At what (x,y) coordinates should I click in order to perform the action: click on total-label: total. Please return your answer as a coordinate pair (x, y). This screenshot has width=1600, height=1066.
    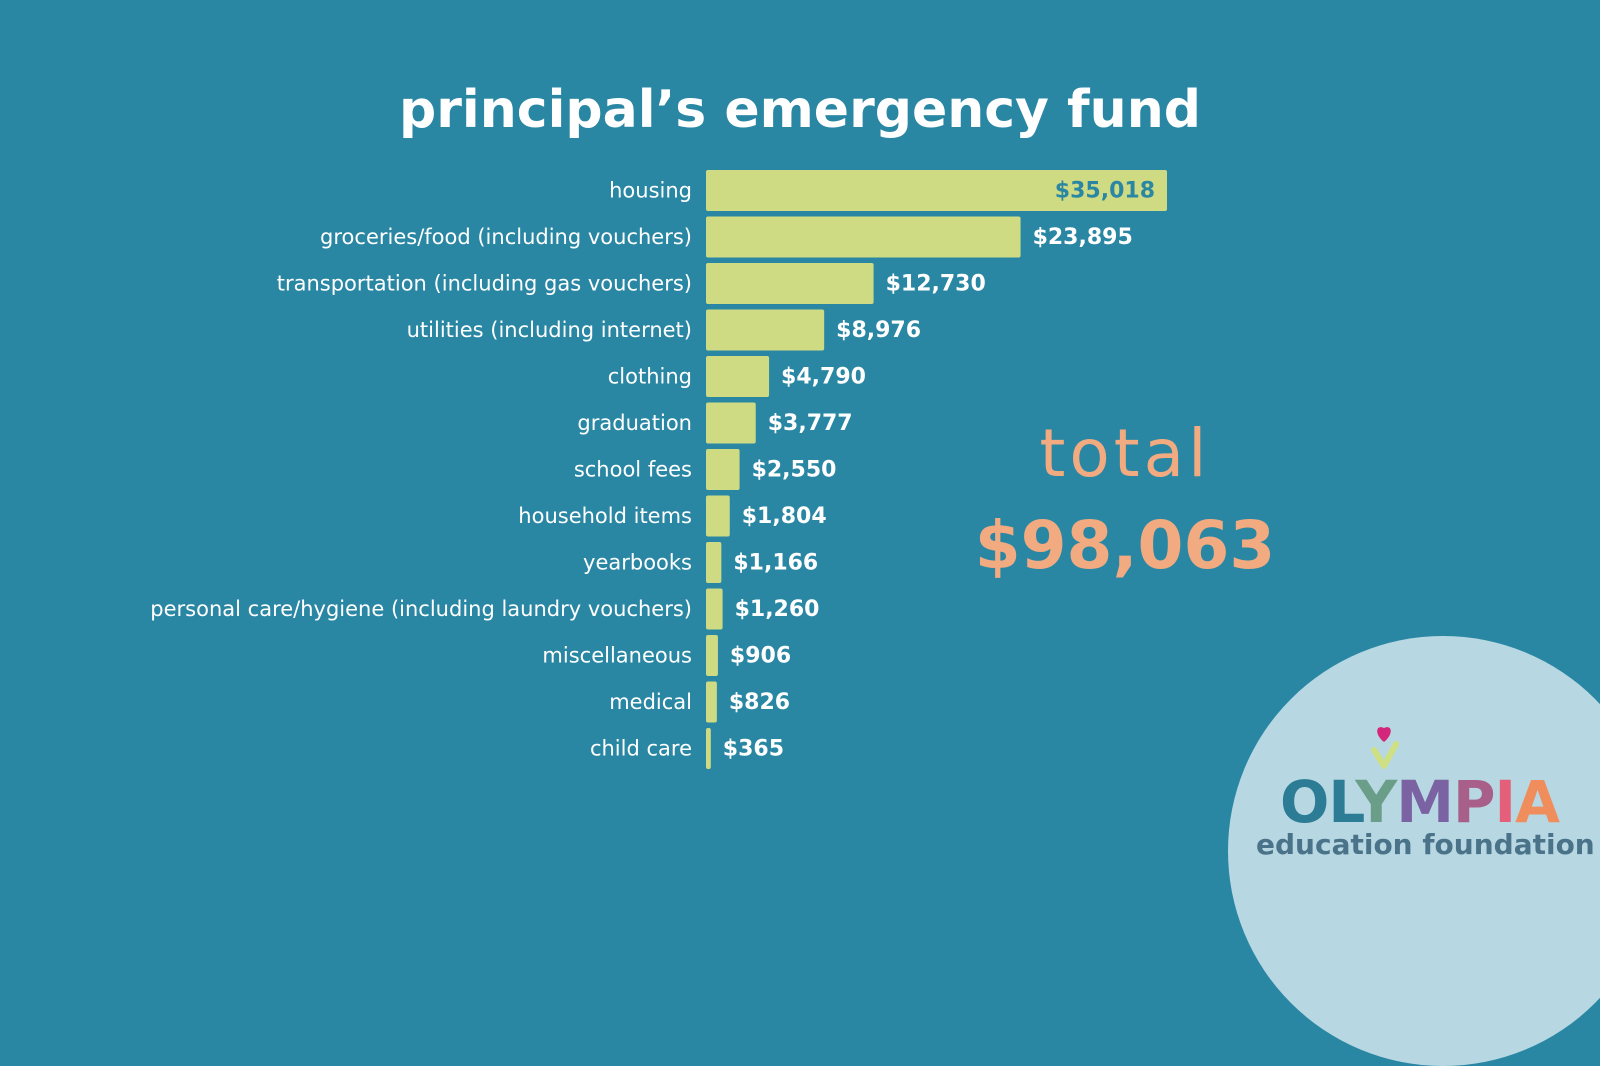
    Looking at the image, I should click on (1125, 453).